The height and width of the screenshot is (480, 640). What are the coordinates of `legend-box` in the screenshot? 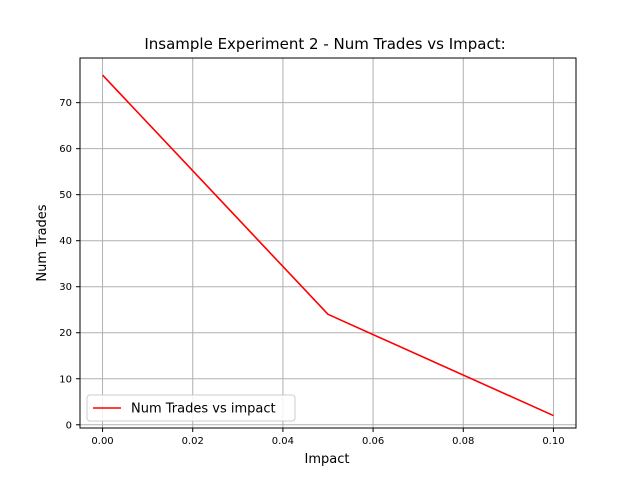 It's located at (191, 408).